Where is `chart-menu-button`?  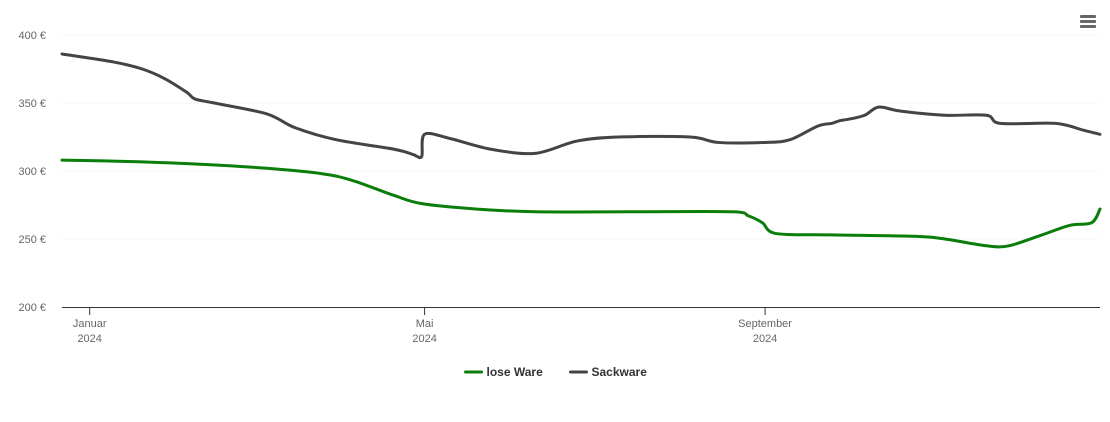
chart-menu-button is located at coordinates (1088, 21).